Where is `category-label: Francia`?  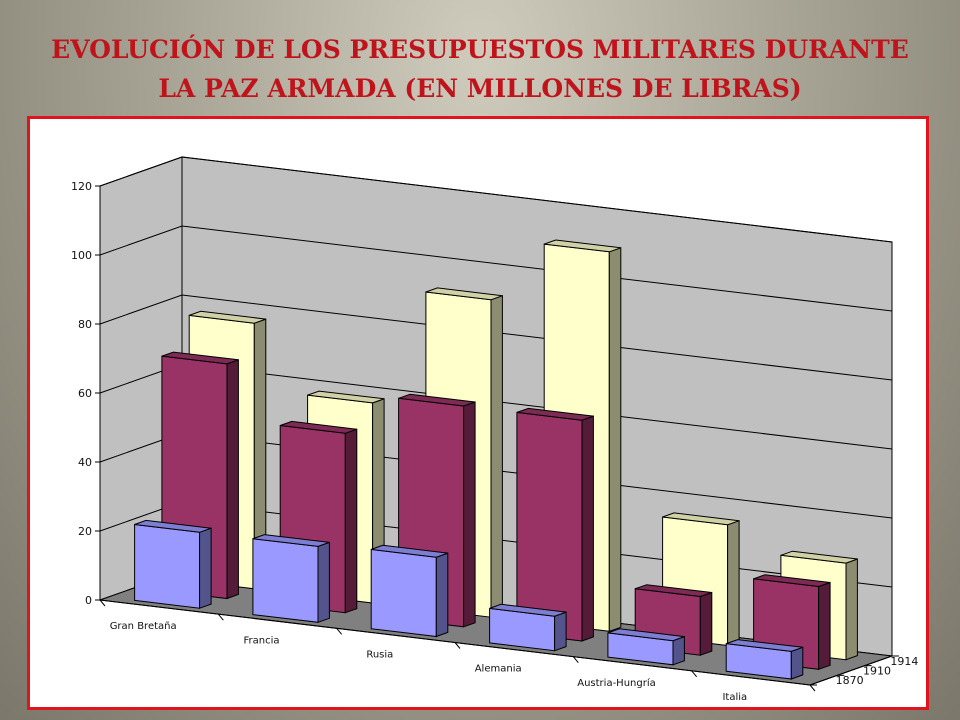 category-label: Francia is located at coordinates (261, 640).